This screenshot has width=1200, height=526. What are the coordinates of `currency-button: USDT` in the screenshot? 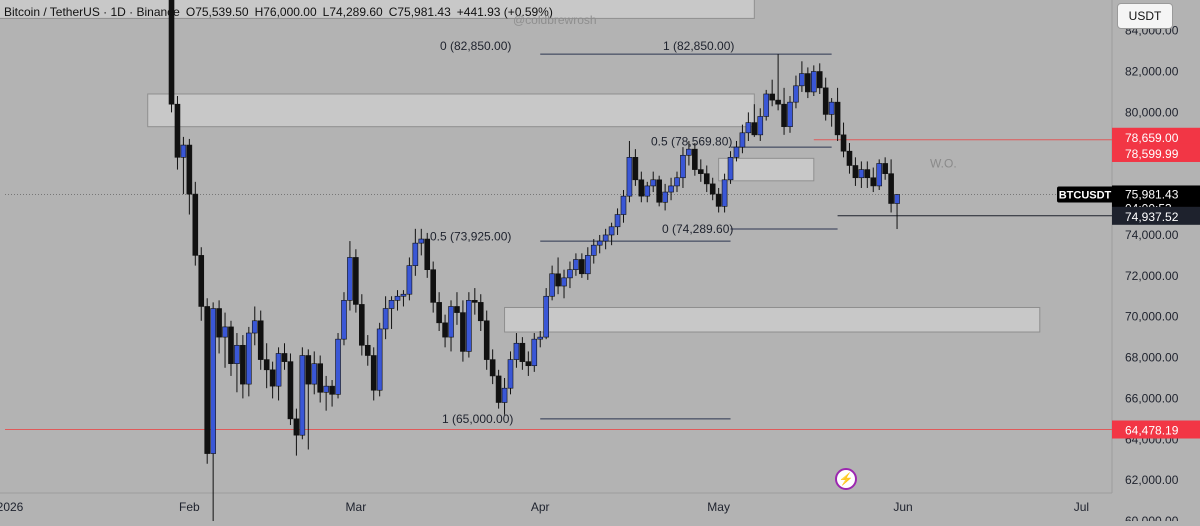 It's located at (1145, 16).